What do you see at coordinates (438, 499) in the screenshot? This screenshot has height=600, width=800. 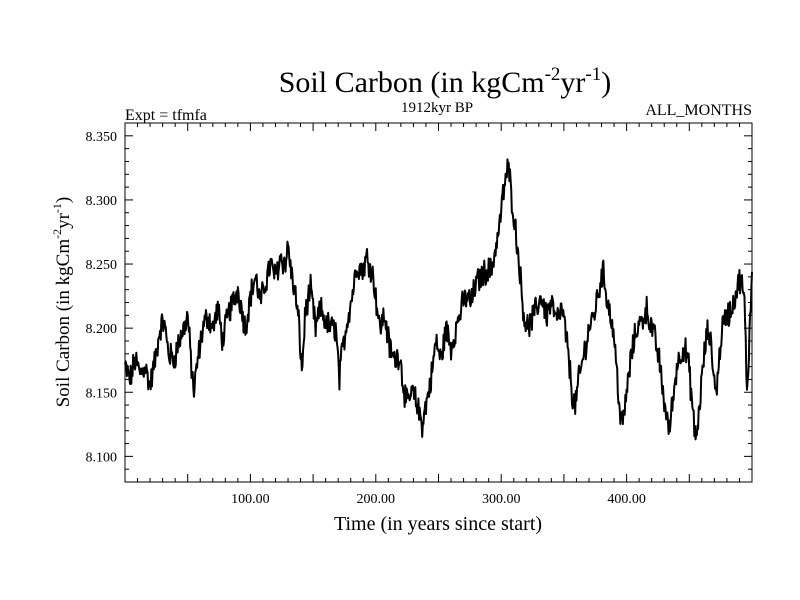 I see `x-axis-tick-labels: 100.00 200.00 300.00 400.00` at bounding box center [438, 499].